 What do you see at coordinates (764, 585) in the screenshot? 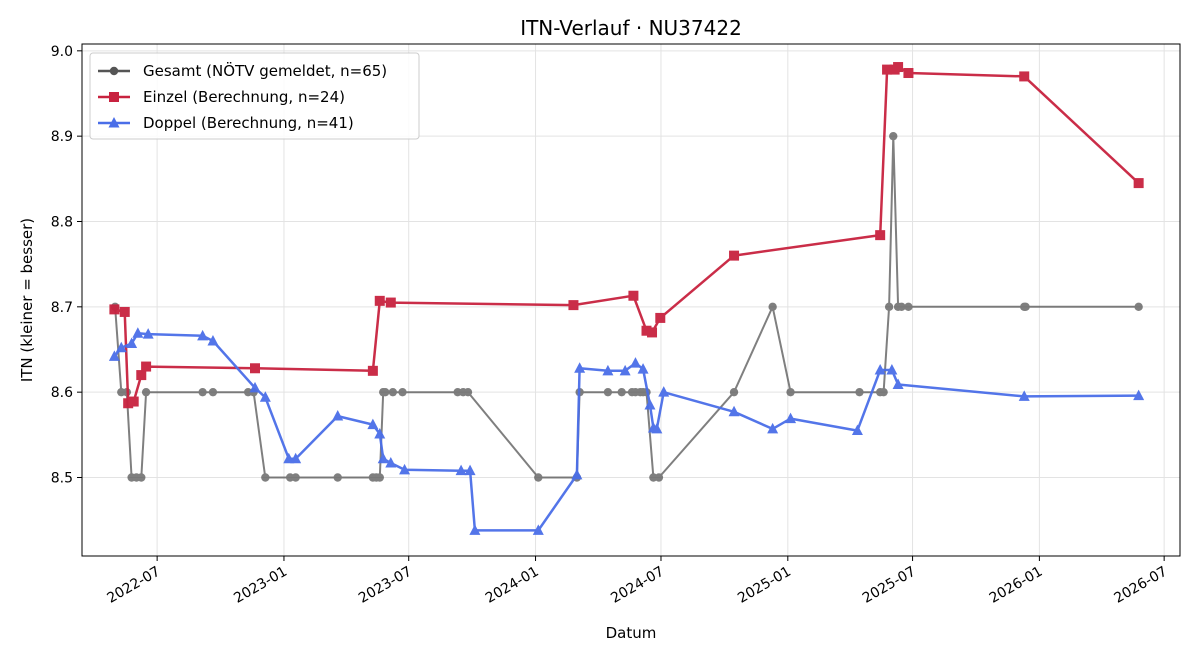
I see `x-tick-label: 2025-01` at bounding box center [764, 585].